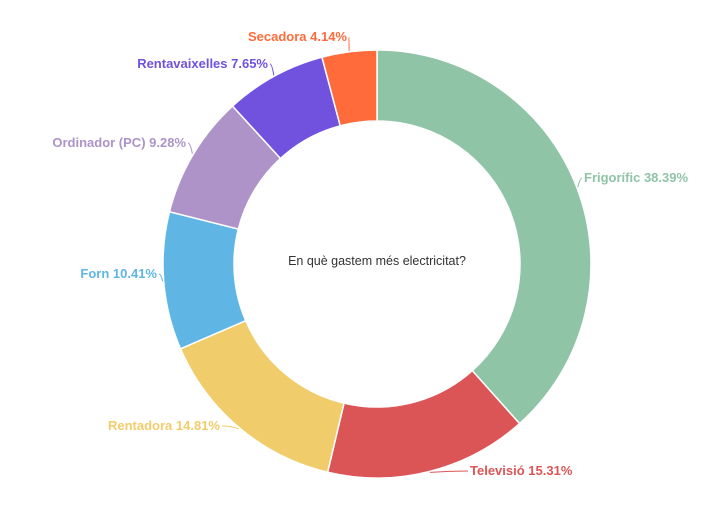  I want to click on slice-label-ordinador-pc: Ordinador (PC) 9.28%, so click(119, 142).